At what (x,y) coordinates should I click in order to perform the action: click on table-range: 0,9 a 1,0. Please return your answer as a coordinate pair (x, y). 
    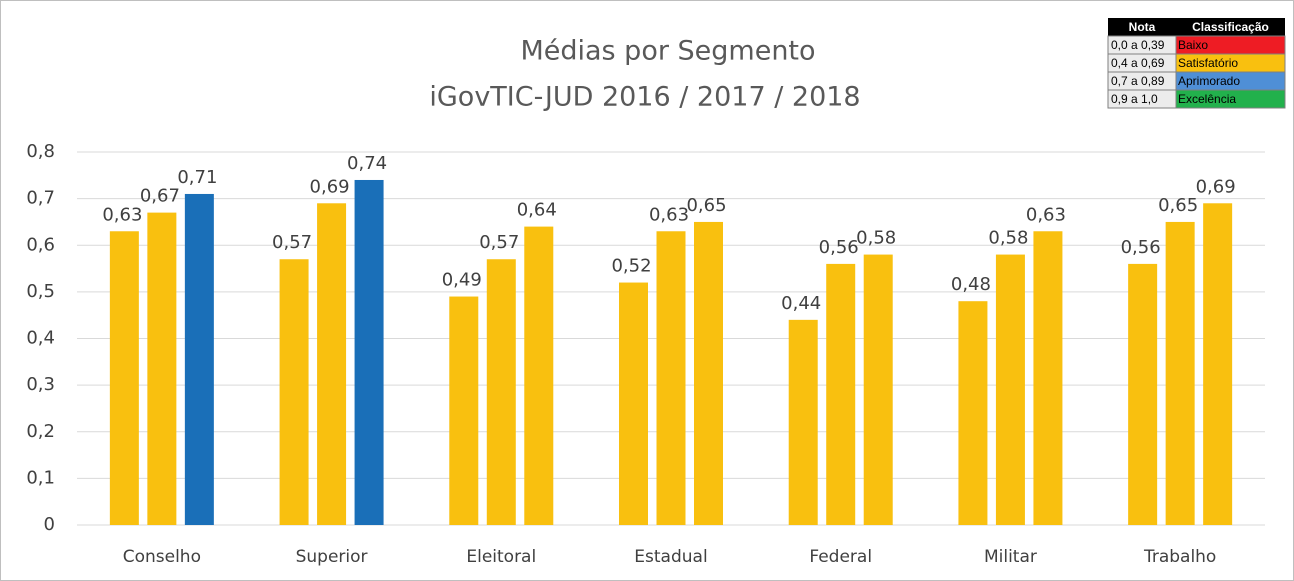
    Looking at the image, I should click on (1134, 99).